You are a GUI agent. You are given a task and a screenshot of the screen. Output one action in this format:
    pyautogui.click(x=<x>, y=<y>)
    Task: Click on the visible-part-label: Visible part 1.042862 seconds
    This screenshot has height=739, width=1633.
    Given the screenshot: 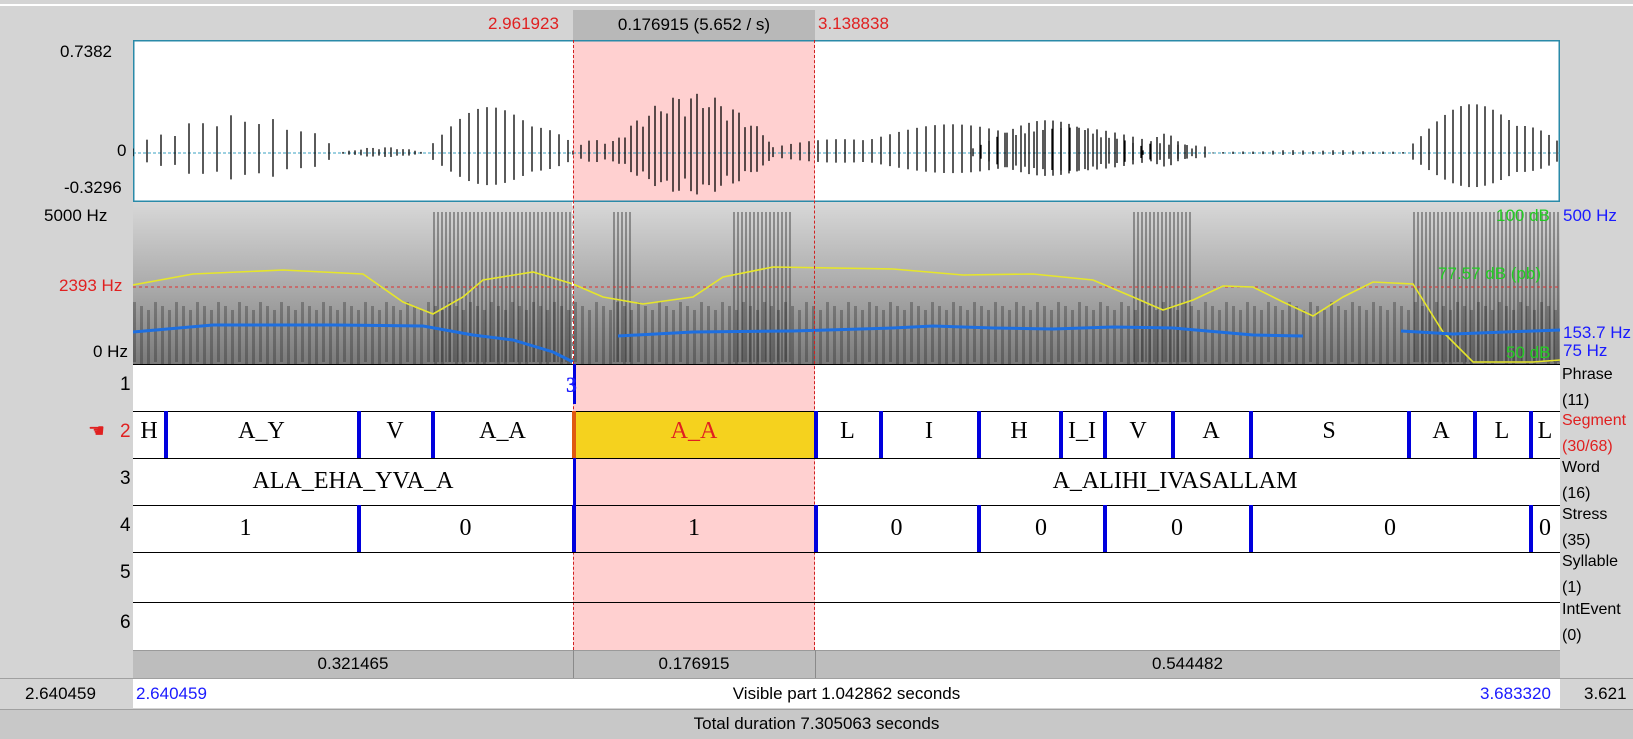 What is the action you would take?
    pyautogui.click(x=846, y=693)
    